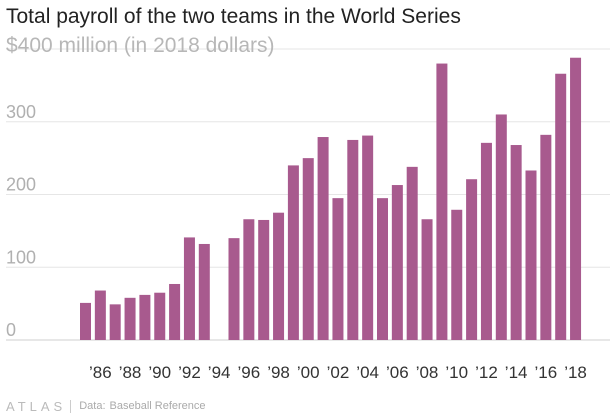 Image resolution: width=614 pixels, height=417 pixels. Describe the element at coordinates (92, 406) in the screenshot. I see `source-label: Data:` at that location.